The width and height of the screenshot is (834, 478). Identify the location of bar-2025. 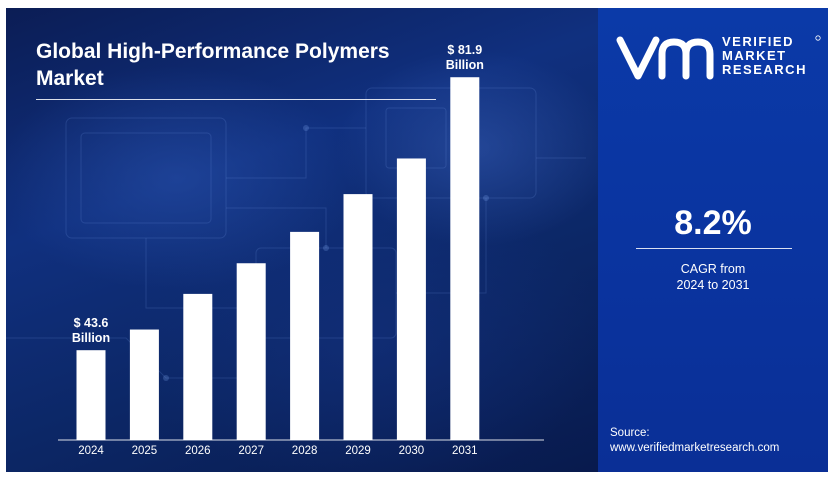
(144, 384).